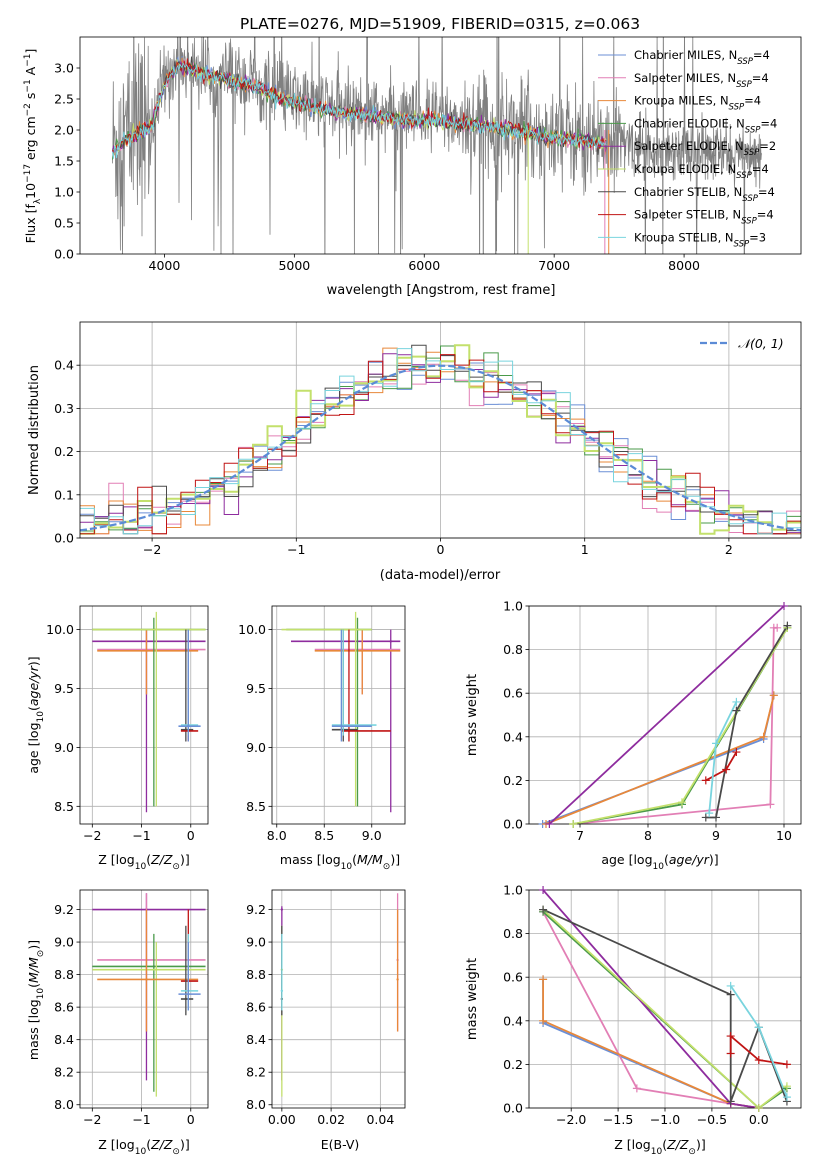 This screenshot has width=819, height=1170. Describe the element at coordinates (659, 1147) in the screenshot. I see `axis-label: Z [log10(Z/Z⊙)]` at that location.